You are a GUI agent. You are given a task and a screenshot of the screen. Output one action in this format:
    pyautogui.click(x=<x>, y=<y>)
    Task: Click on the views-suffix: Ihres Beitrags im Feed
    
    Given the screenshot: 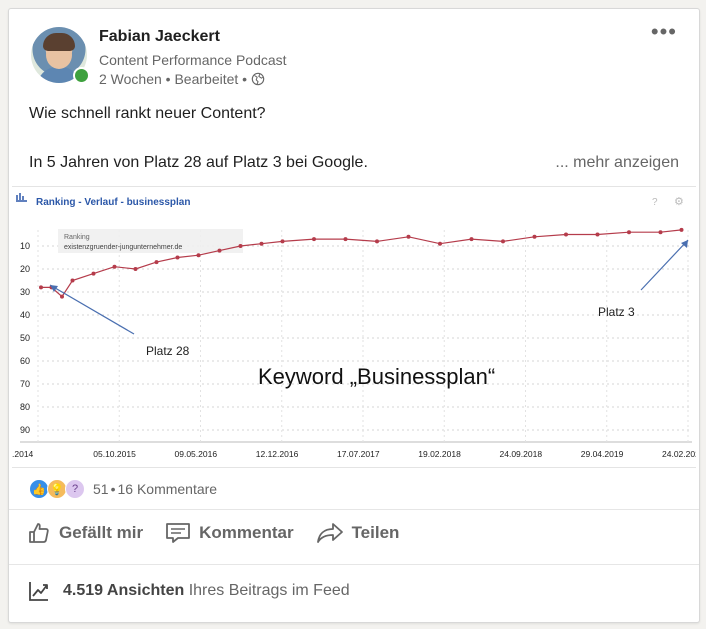 What is the action you would take?
    pyautogui.click(x=269, y=590)
    